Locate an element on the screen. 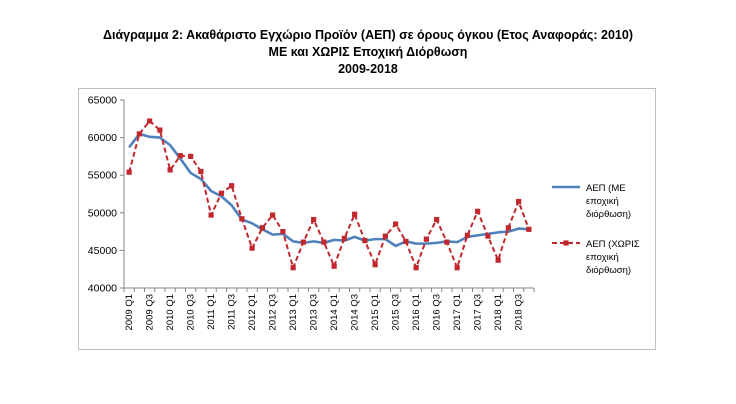  y-tick-label: 60000 is located at coordinates (102, 138).